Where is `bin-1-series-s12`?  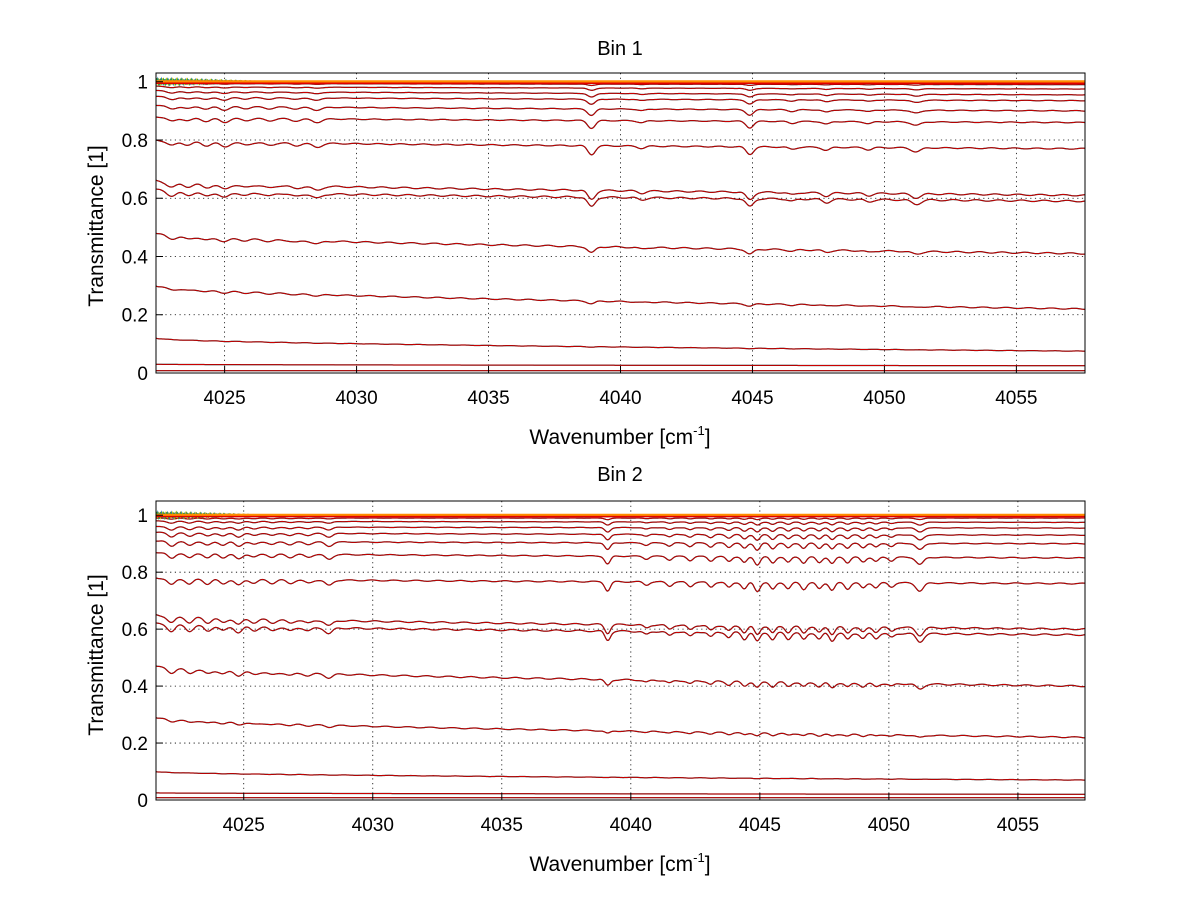
bin-1-series-s12 is located at coordinates (620, 93).